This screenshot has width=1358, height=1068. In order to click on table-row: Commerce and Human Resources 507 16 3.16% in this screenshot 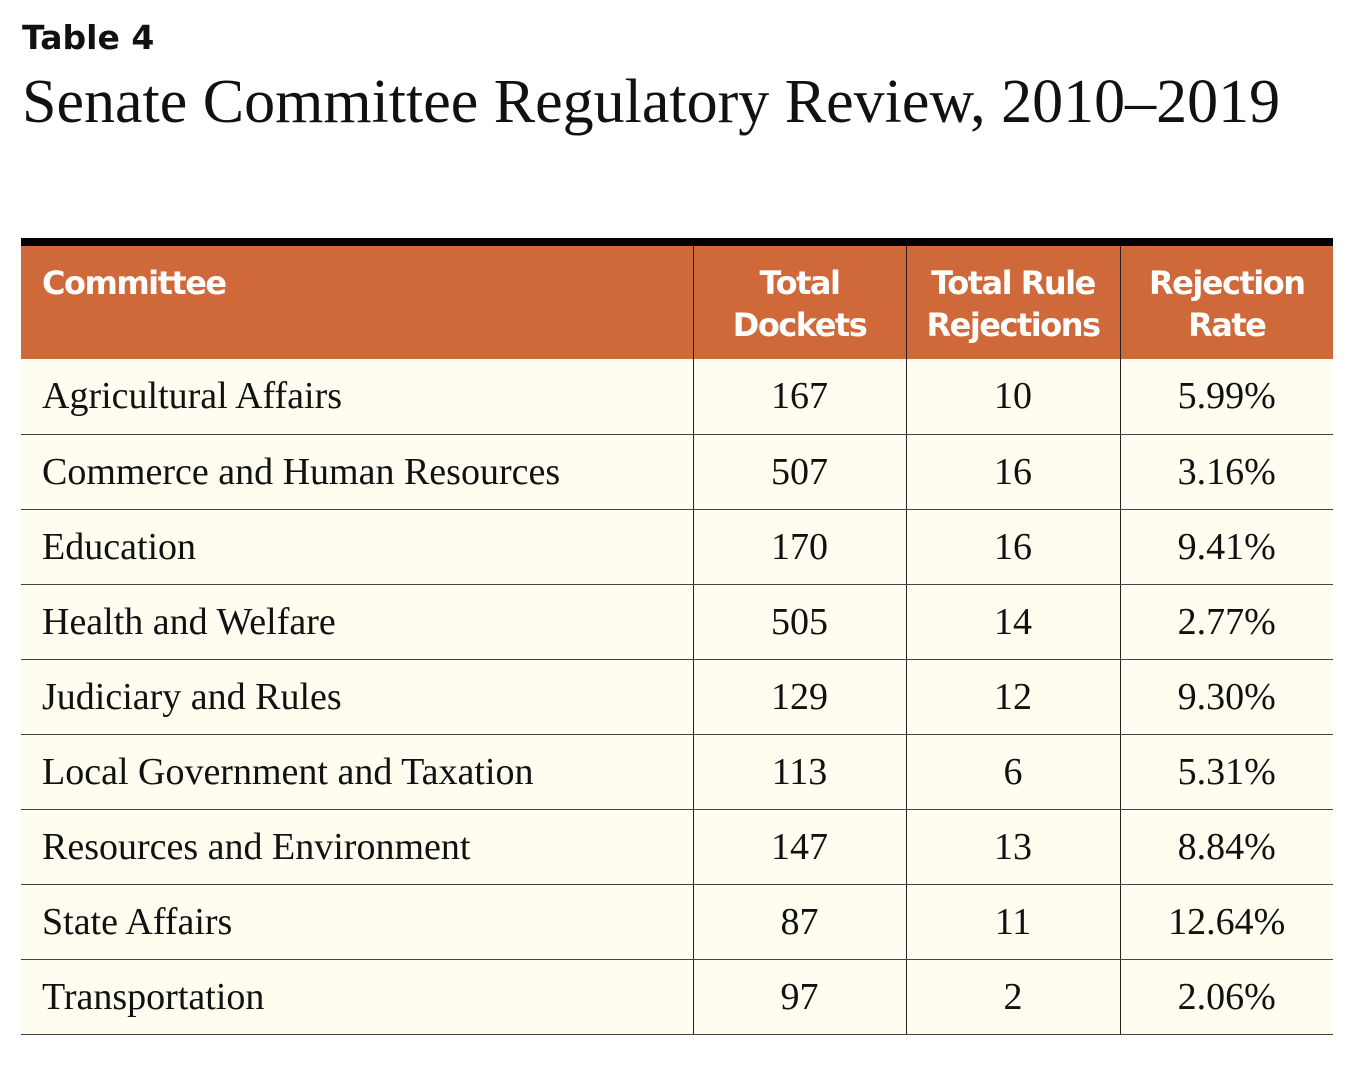, I will do `click(677, 472)`.